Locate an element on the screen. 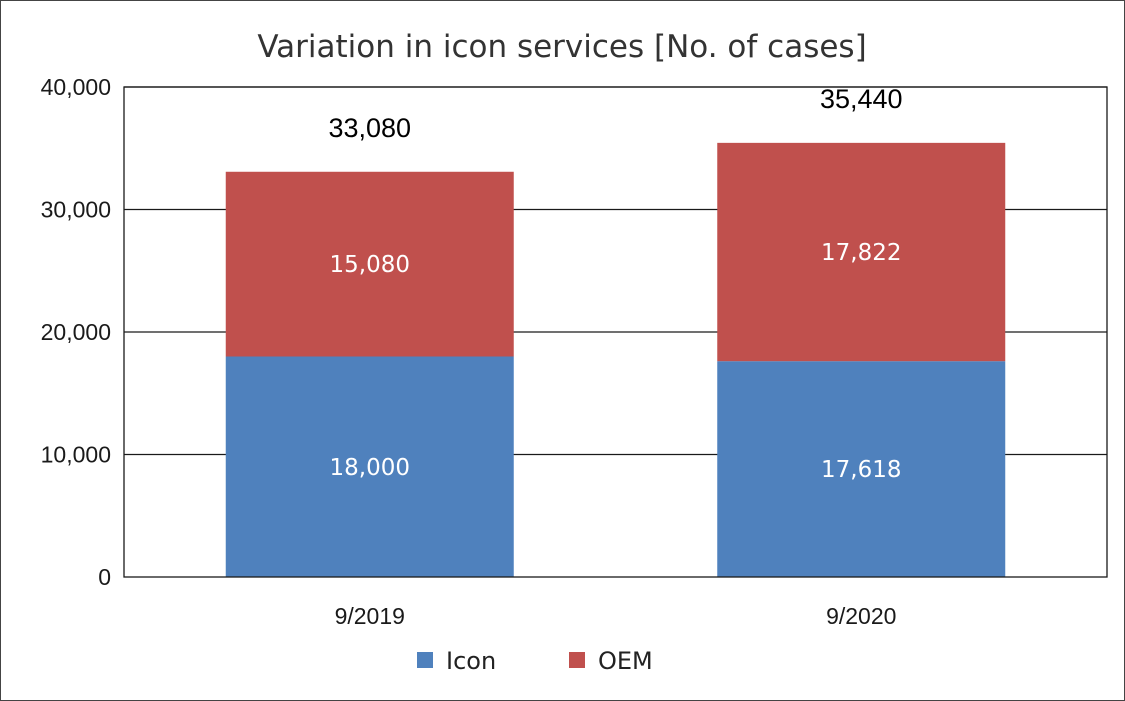 The height and width of the screenshot is (701, 1125). legend-label-icon: Icon is located at coordinates (471, 661).